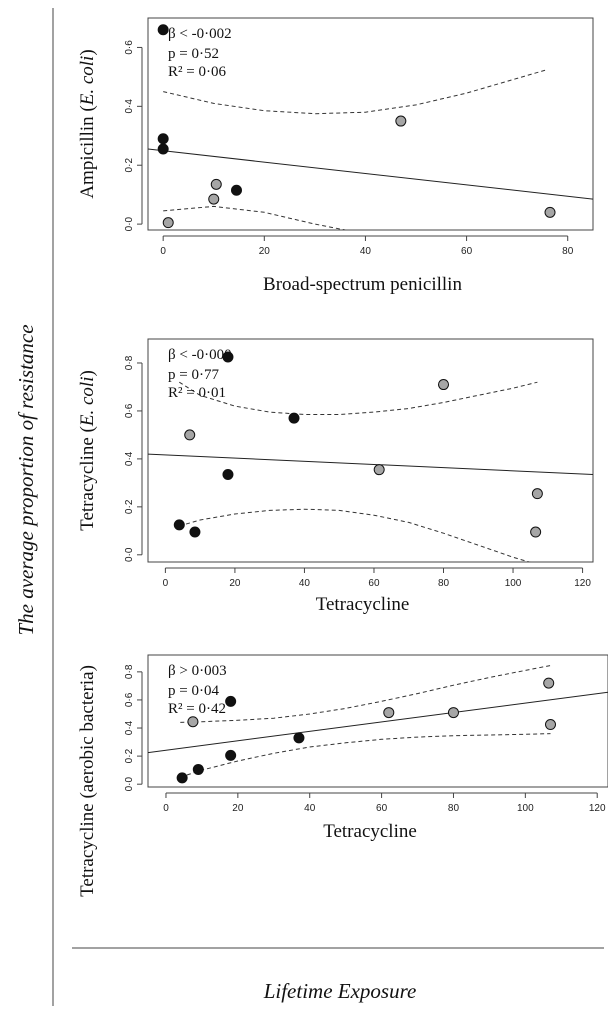  What do you see at coordinates (367, 246) in the screenshot?
I see `x-axis: 0 20 40 60 80` at bounding box center [367, 246].